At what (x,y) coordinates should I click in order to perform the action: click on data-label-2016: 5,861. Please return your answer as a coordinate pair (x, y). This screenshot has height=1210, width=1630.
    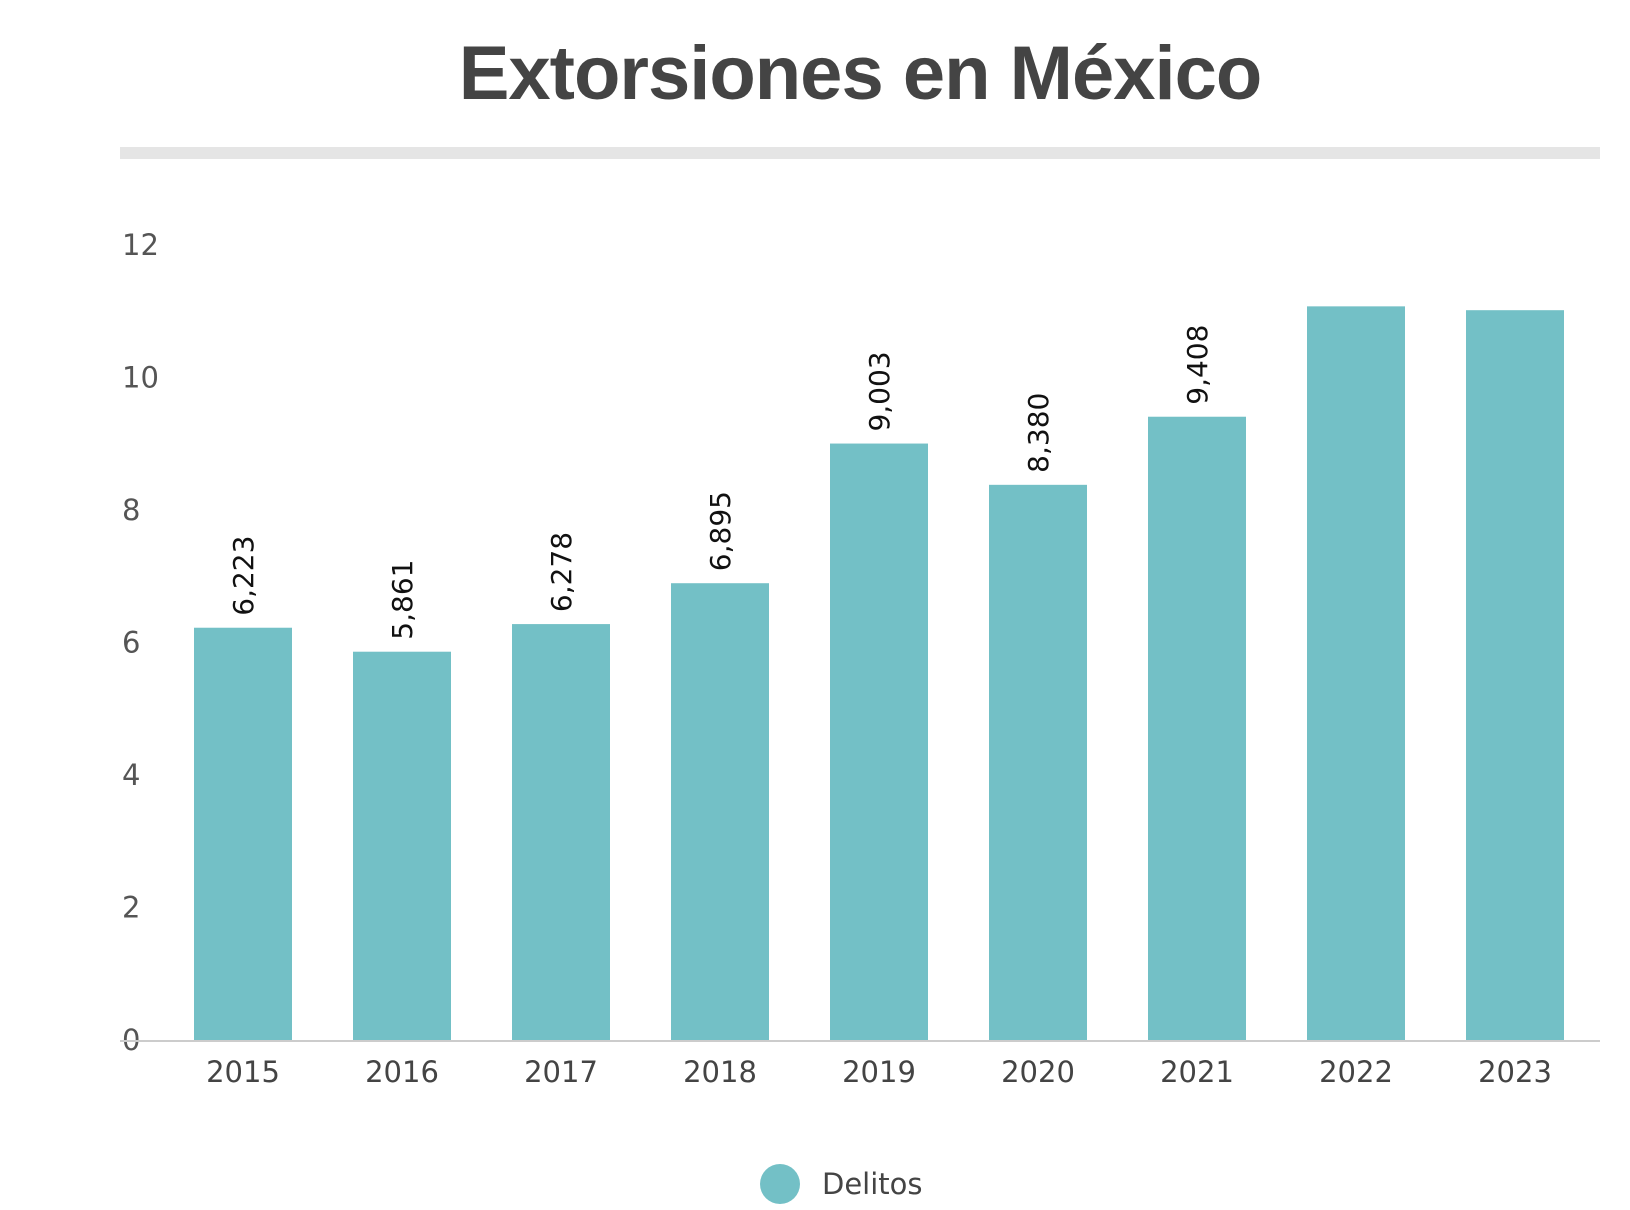
    Looking at the image, I should click on (402, 600).